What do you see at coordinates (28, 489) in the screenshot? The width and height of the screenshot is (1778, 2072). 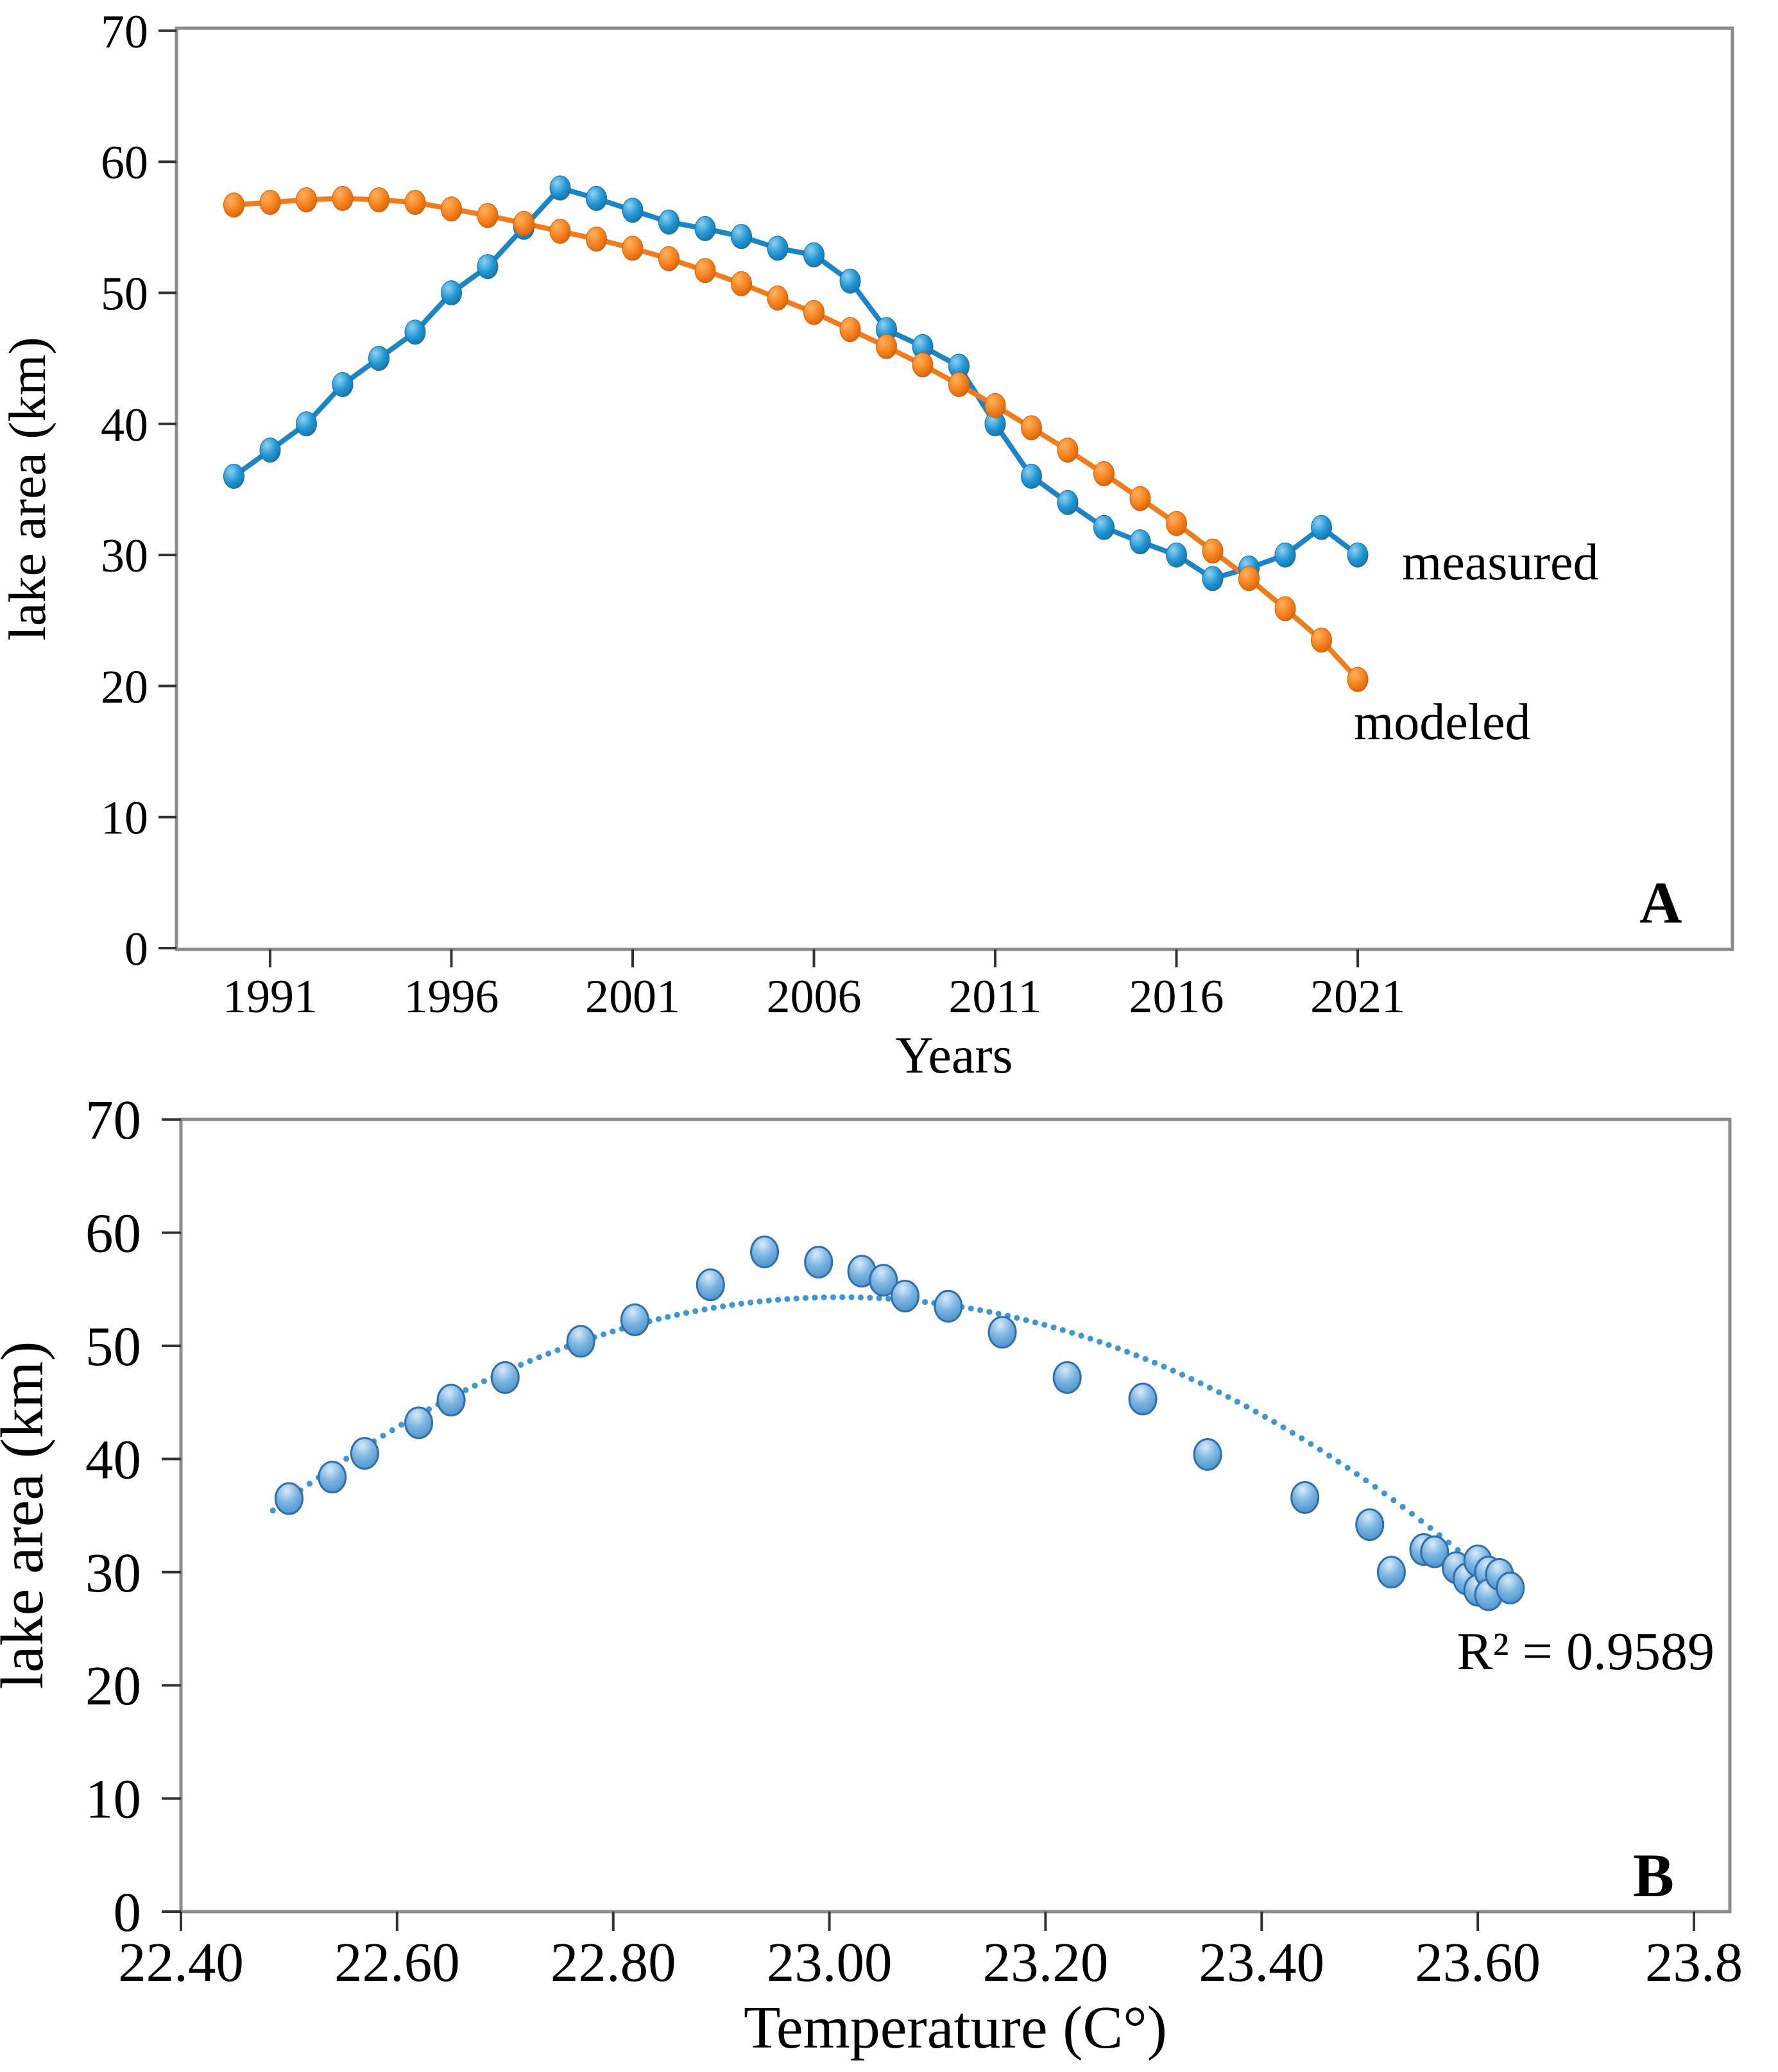 I see `panel-a-y-axis-title: lake area (km)` at bounding box center [28, 489].